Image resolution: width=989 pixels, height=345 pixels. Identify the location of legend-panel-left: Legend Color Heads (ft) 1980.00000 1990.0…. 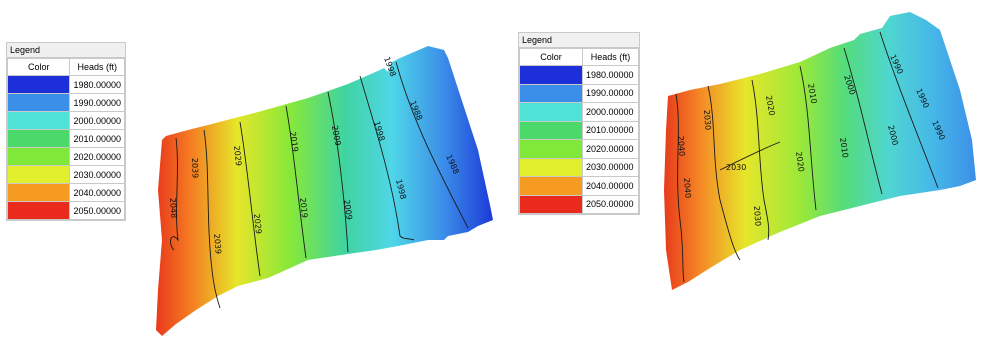
(66, 131).